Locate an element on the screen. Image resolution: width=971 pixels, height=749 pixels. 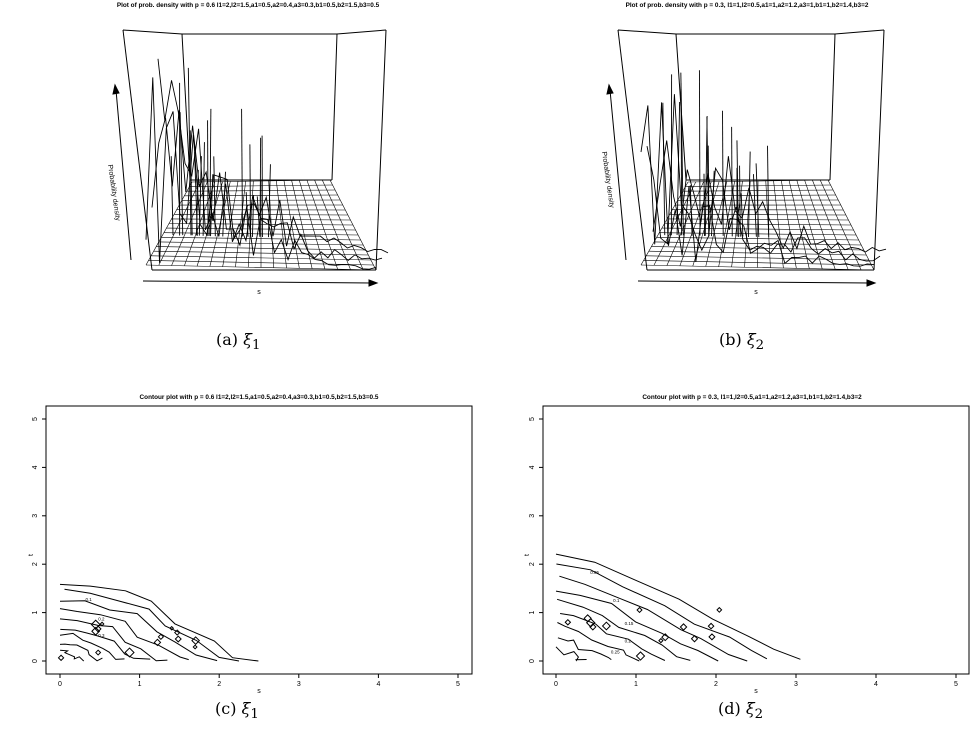
x-tick-label: 5 is located at coordinates (956, 684).